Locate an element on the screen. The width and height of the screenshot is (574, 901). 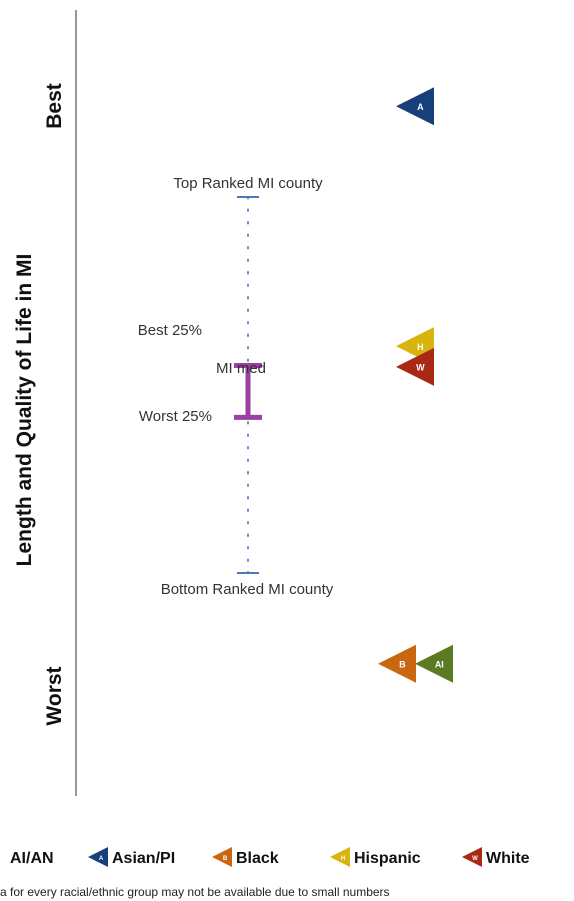
legend-hispanic-icon-letter: H is located at coordinates (343, 859).